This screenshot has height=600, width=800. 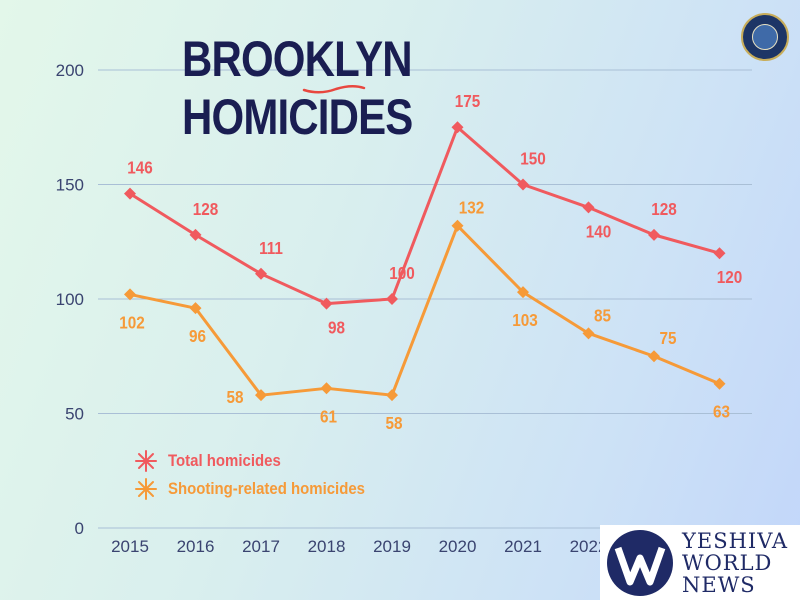 What do you see at coordinates (70, 70) in the screenshot?
I see `y-tick-label: 200` at bounding box center [70, 70].